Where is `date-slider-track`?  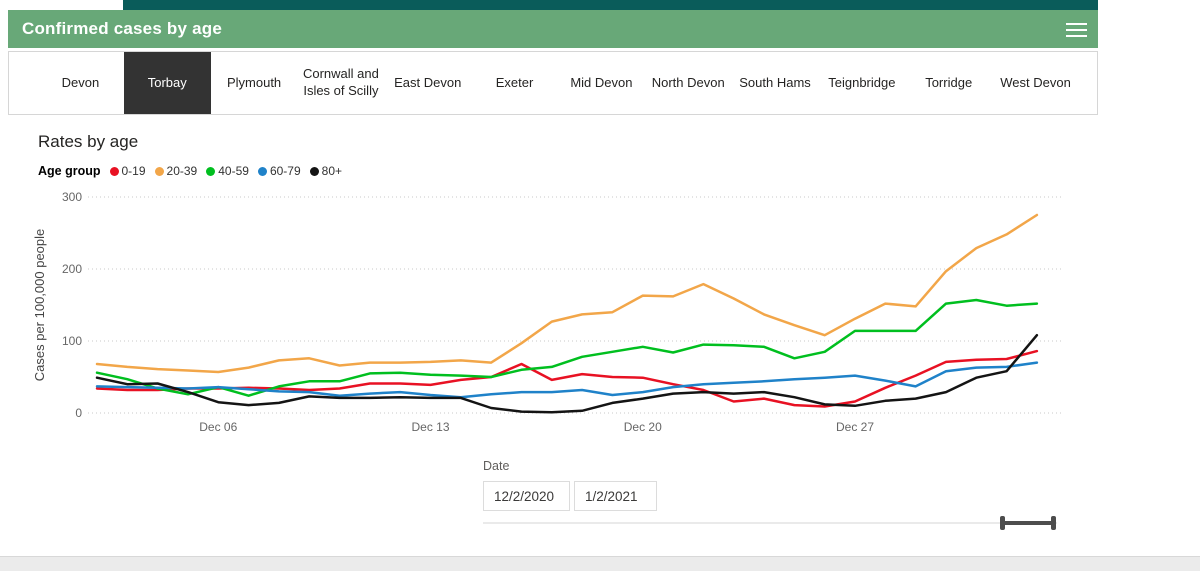 date-slider-track is located at coordinates (770, 523).